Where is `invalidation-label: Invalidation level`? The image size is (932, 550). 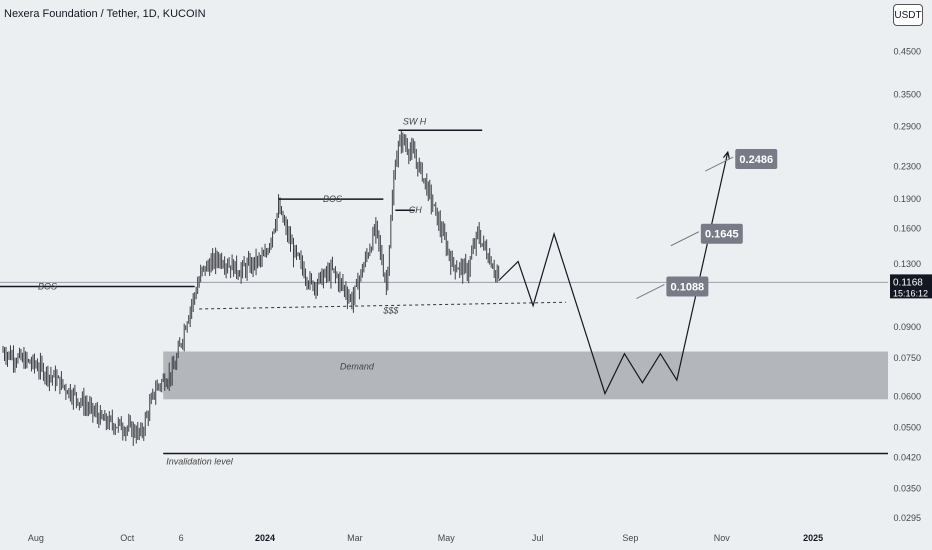 invalidation-label: Invalidation level is located at coordinates (200, 461).